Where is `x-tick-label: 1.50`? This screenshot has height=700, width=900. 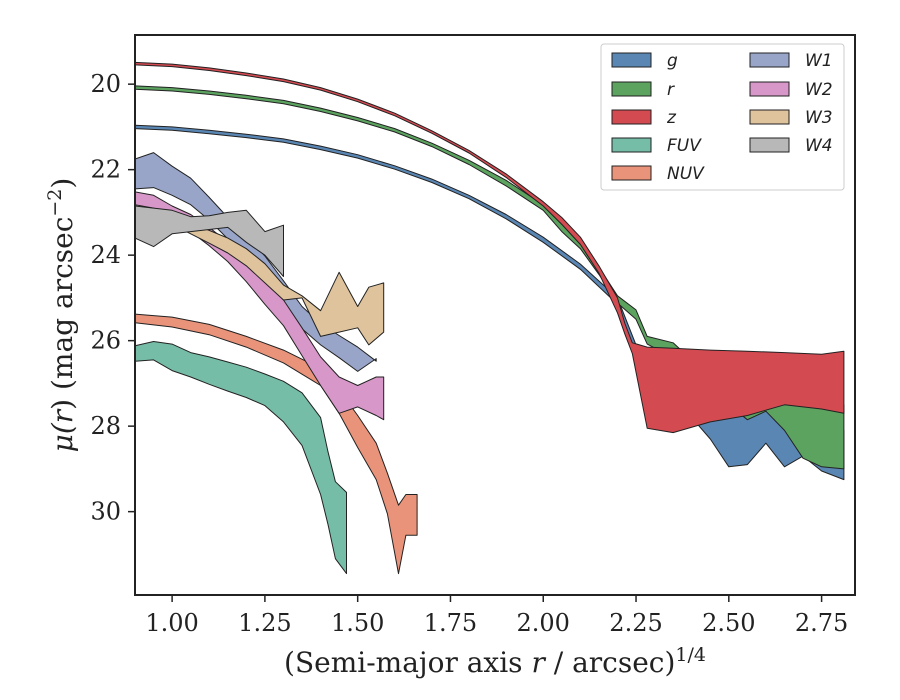
x-tick-label: 1.50 is located at coordinates (357, 623).